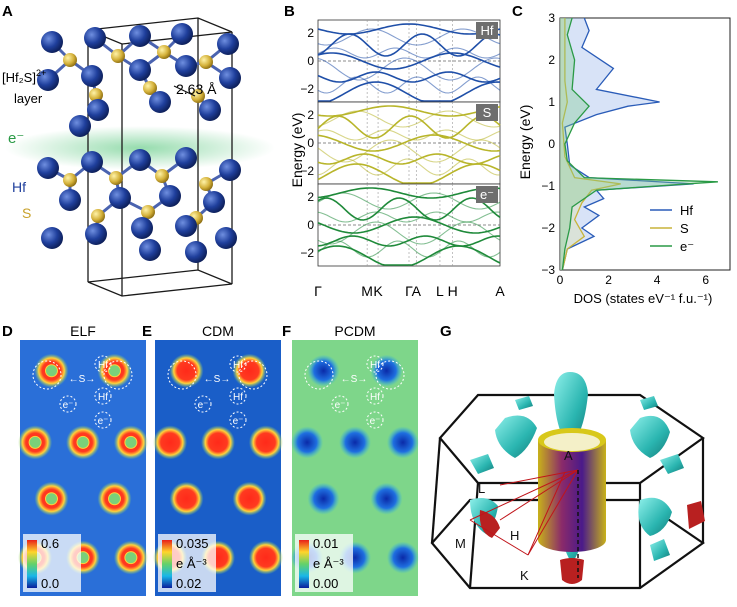  I want to click on electron-glow, so click(140, 148).